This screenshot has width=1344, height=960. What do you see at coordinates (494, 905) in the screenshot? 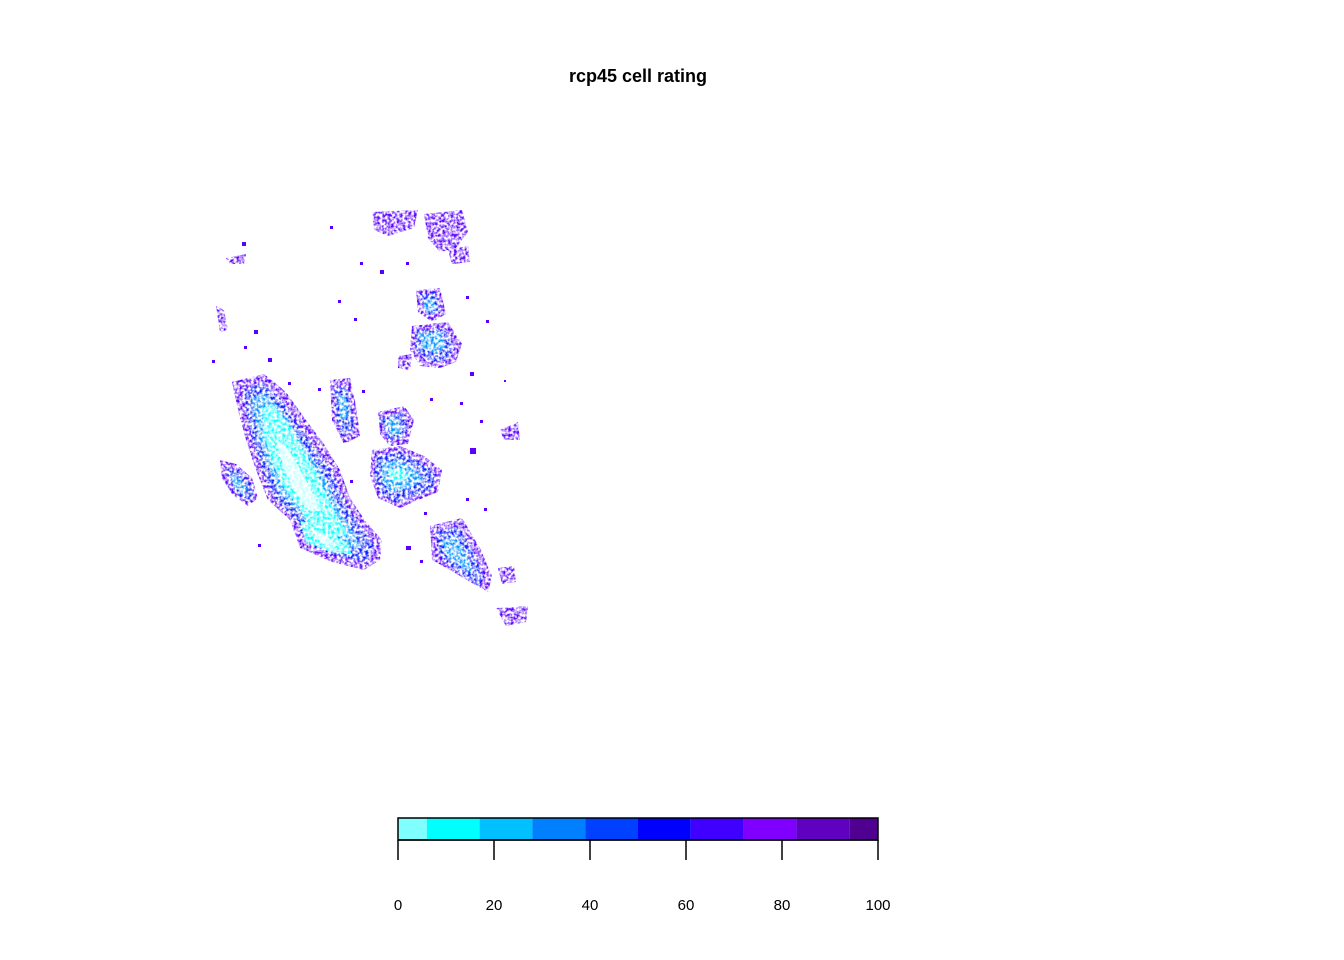
I see `color-key-tick-label: 20` at bounding box center [494, 905].